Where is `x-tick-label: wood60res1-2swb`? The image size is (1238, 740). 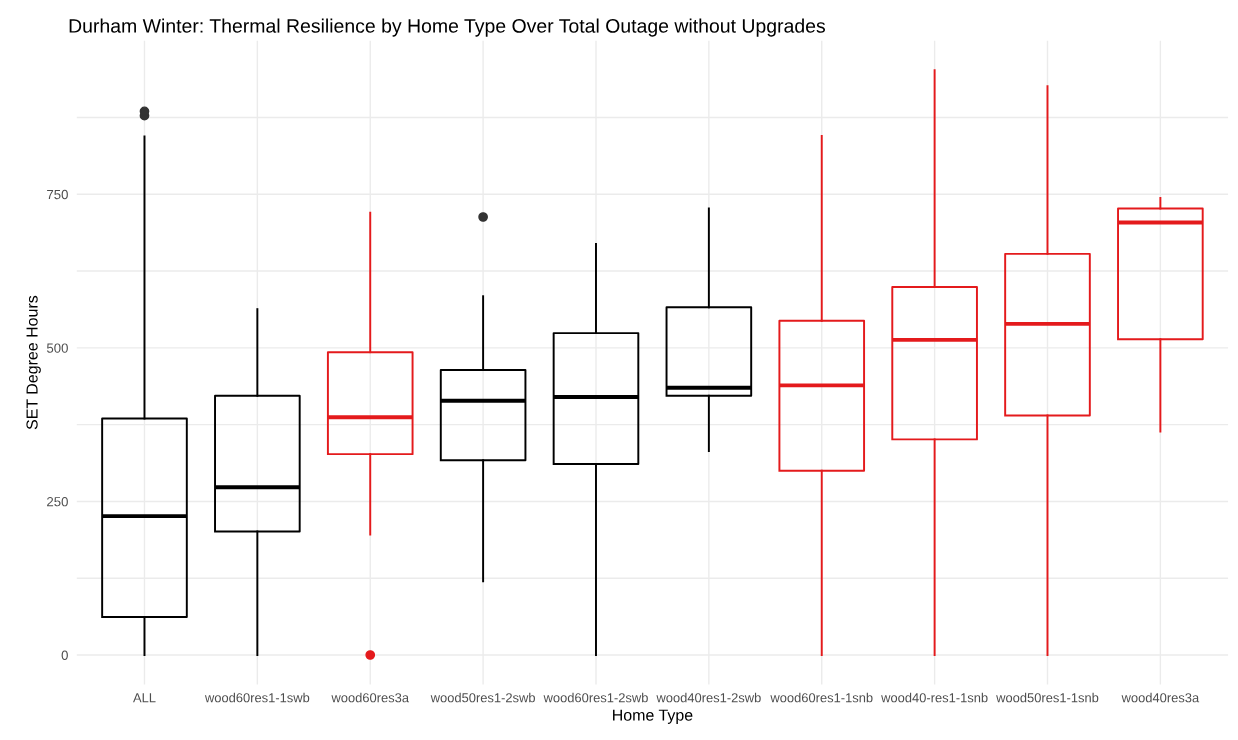 x-tick-label: wood60res1-2swb is located at coordinates (595, 697).